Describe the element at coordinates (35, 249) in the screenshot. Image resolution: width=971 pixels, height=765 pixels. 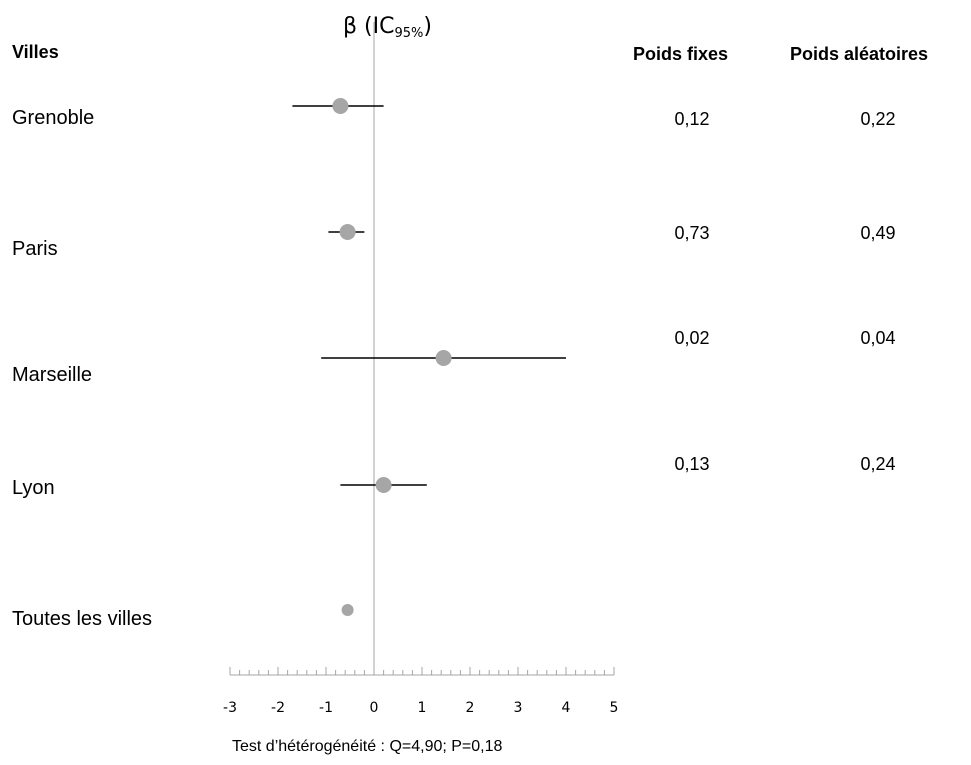
I see `city-label: Paris` at that location.